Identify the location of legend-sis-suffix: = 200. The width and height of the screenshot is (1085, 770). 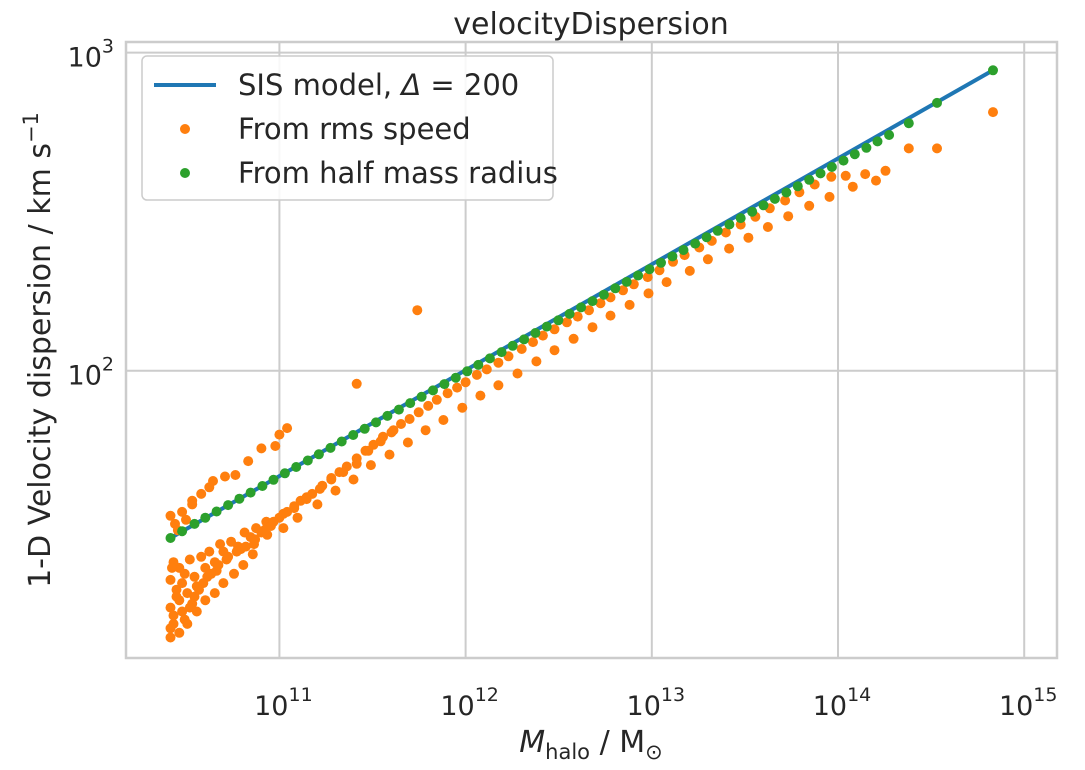
(470, 85).